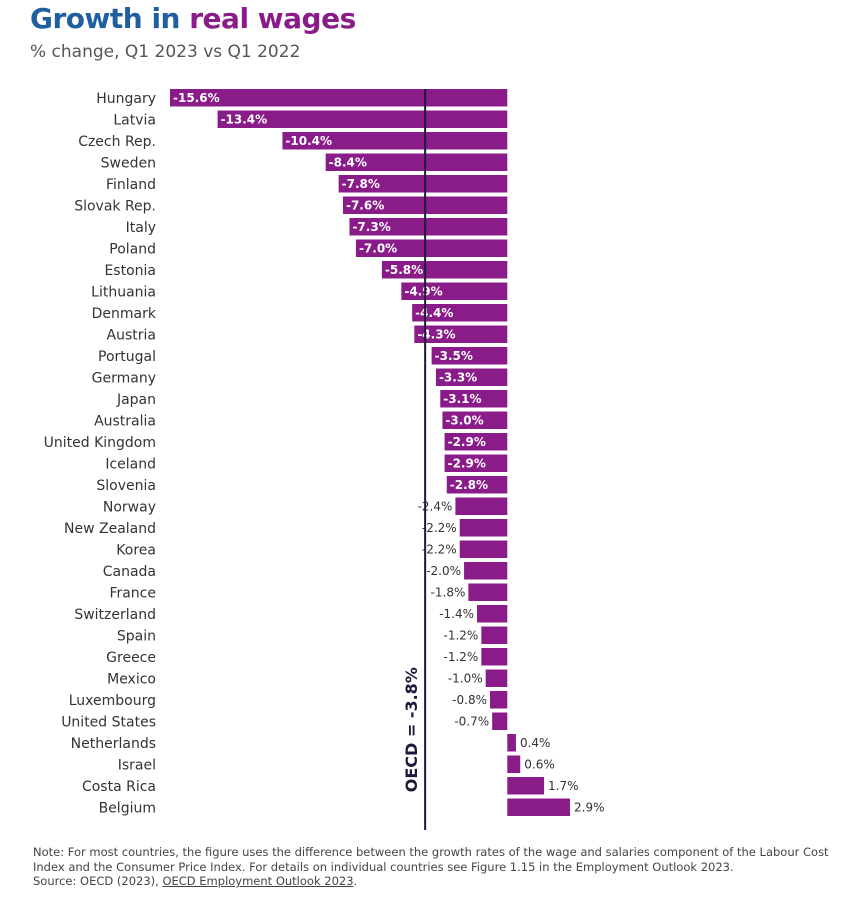 This screenshot has height=920, width=853. Describe the element at coordinates (131, 185) in the screenshot. I see `category-label-finland: Finland` at that location.